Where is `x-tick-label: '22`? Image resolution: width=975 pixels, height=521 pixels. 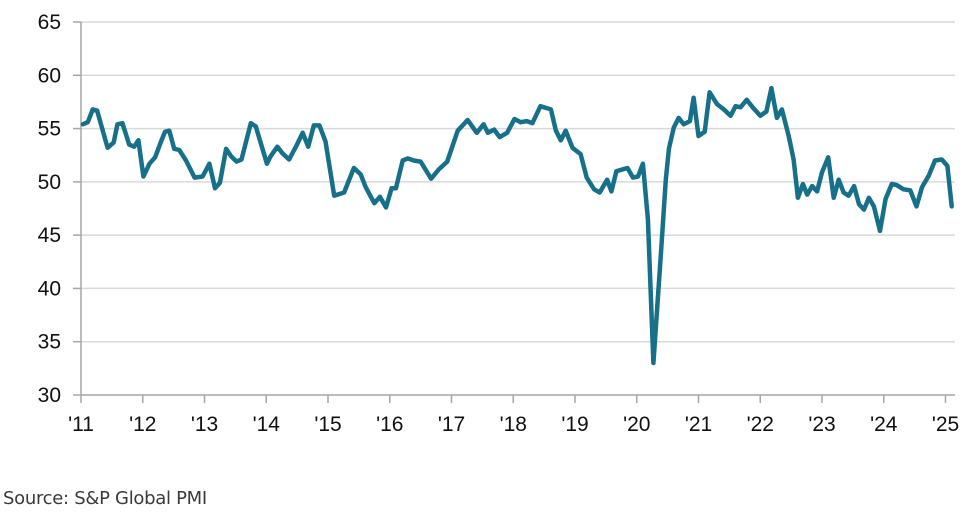
x-tick-label: '22 is located at coordinates (760, 424).